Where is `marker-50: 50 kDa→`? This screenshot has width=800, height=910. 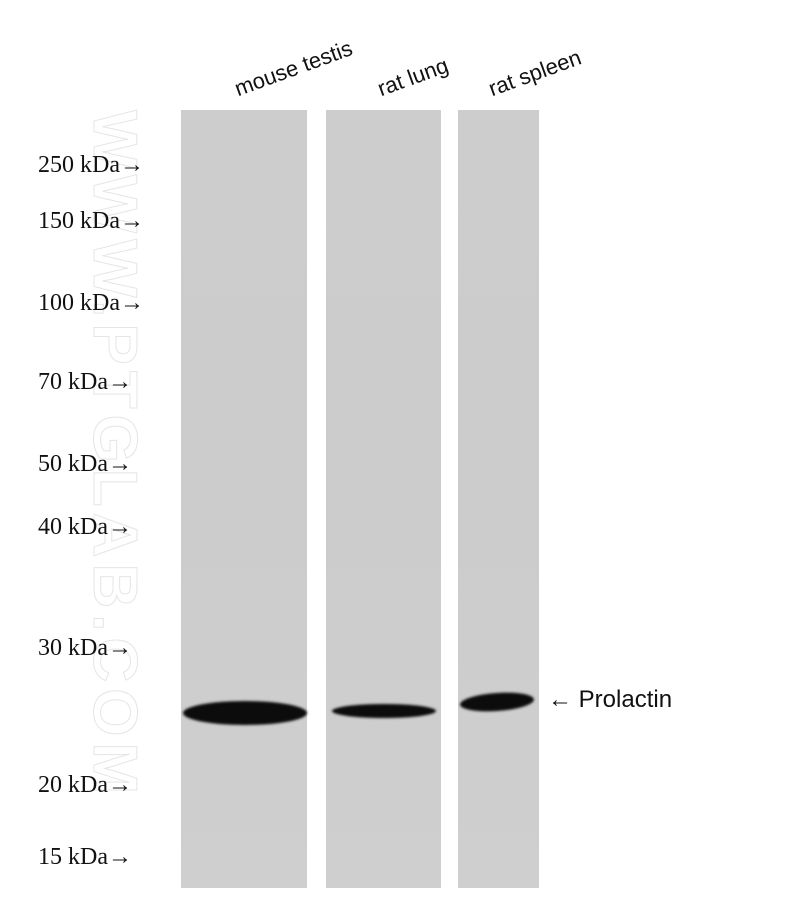 marker-50: 50 kDa→ is located at coordinates (85, 464).